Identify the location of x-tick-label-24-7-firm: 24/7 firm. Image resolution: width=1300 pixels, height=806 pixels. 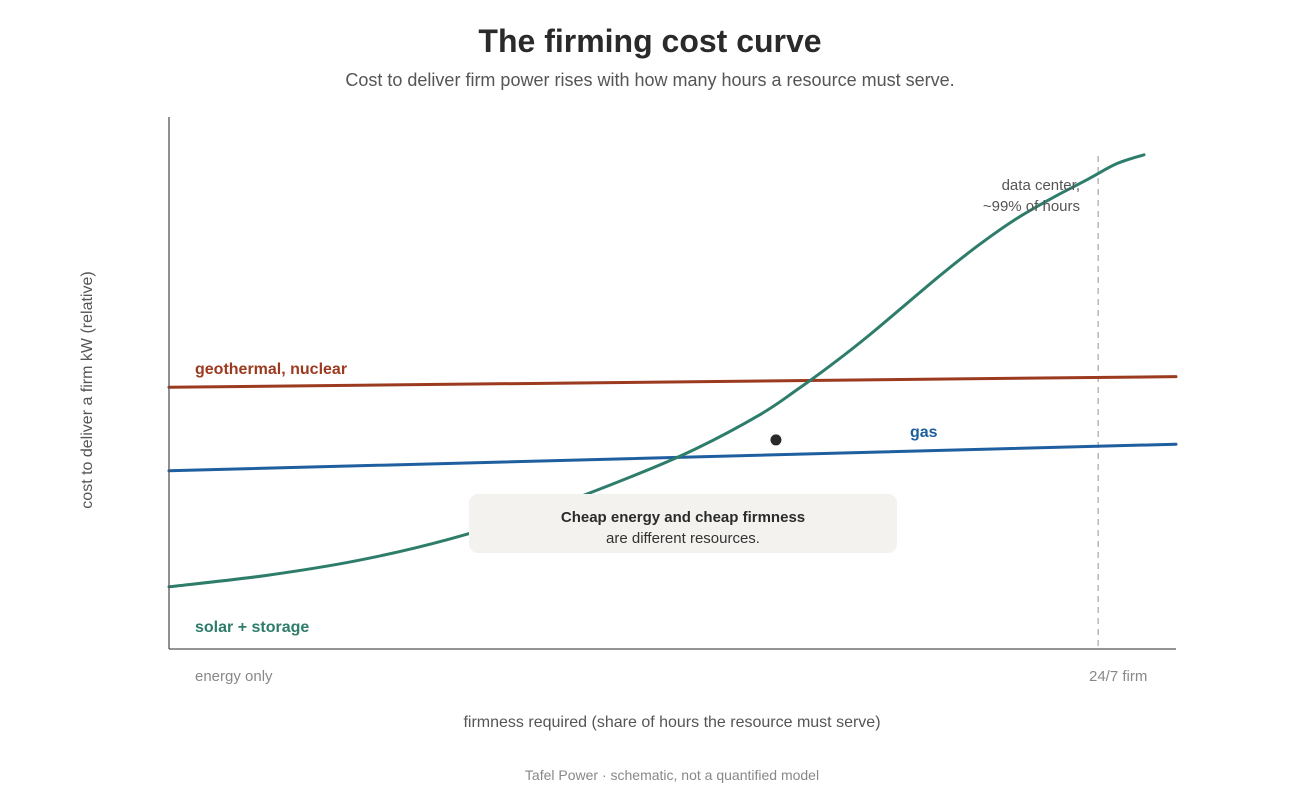
(1118, 676).